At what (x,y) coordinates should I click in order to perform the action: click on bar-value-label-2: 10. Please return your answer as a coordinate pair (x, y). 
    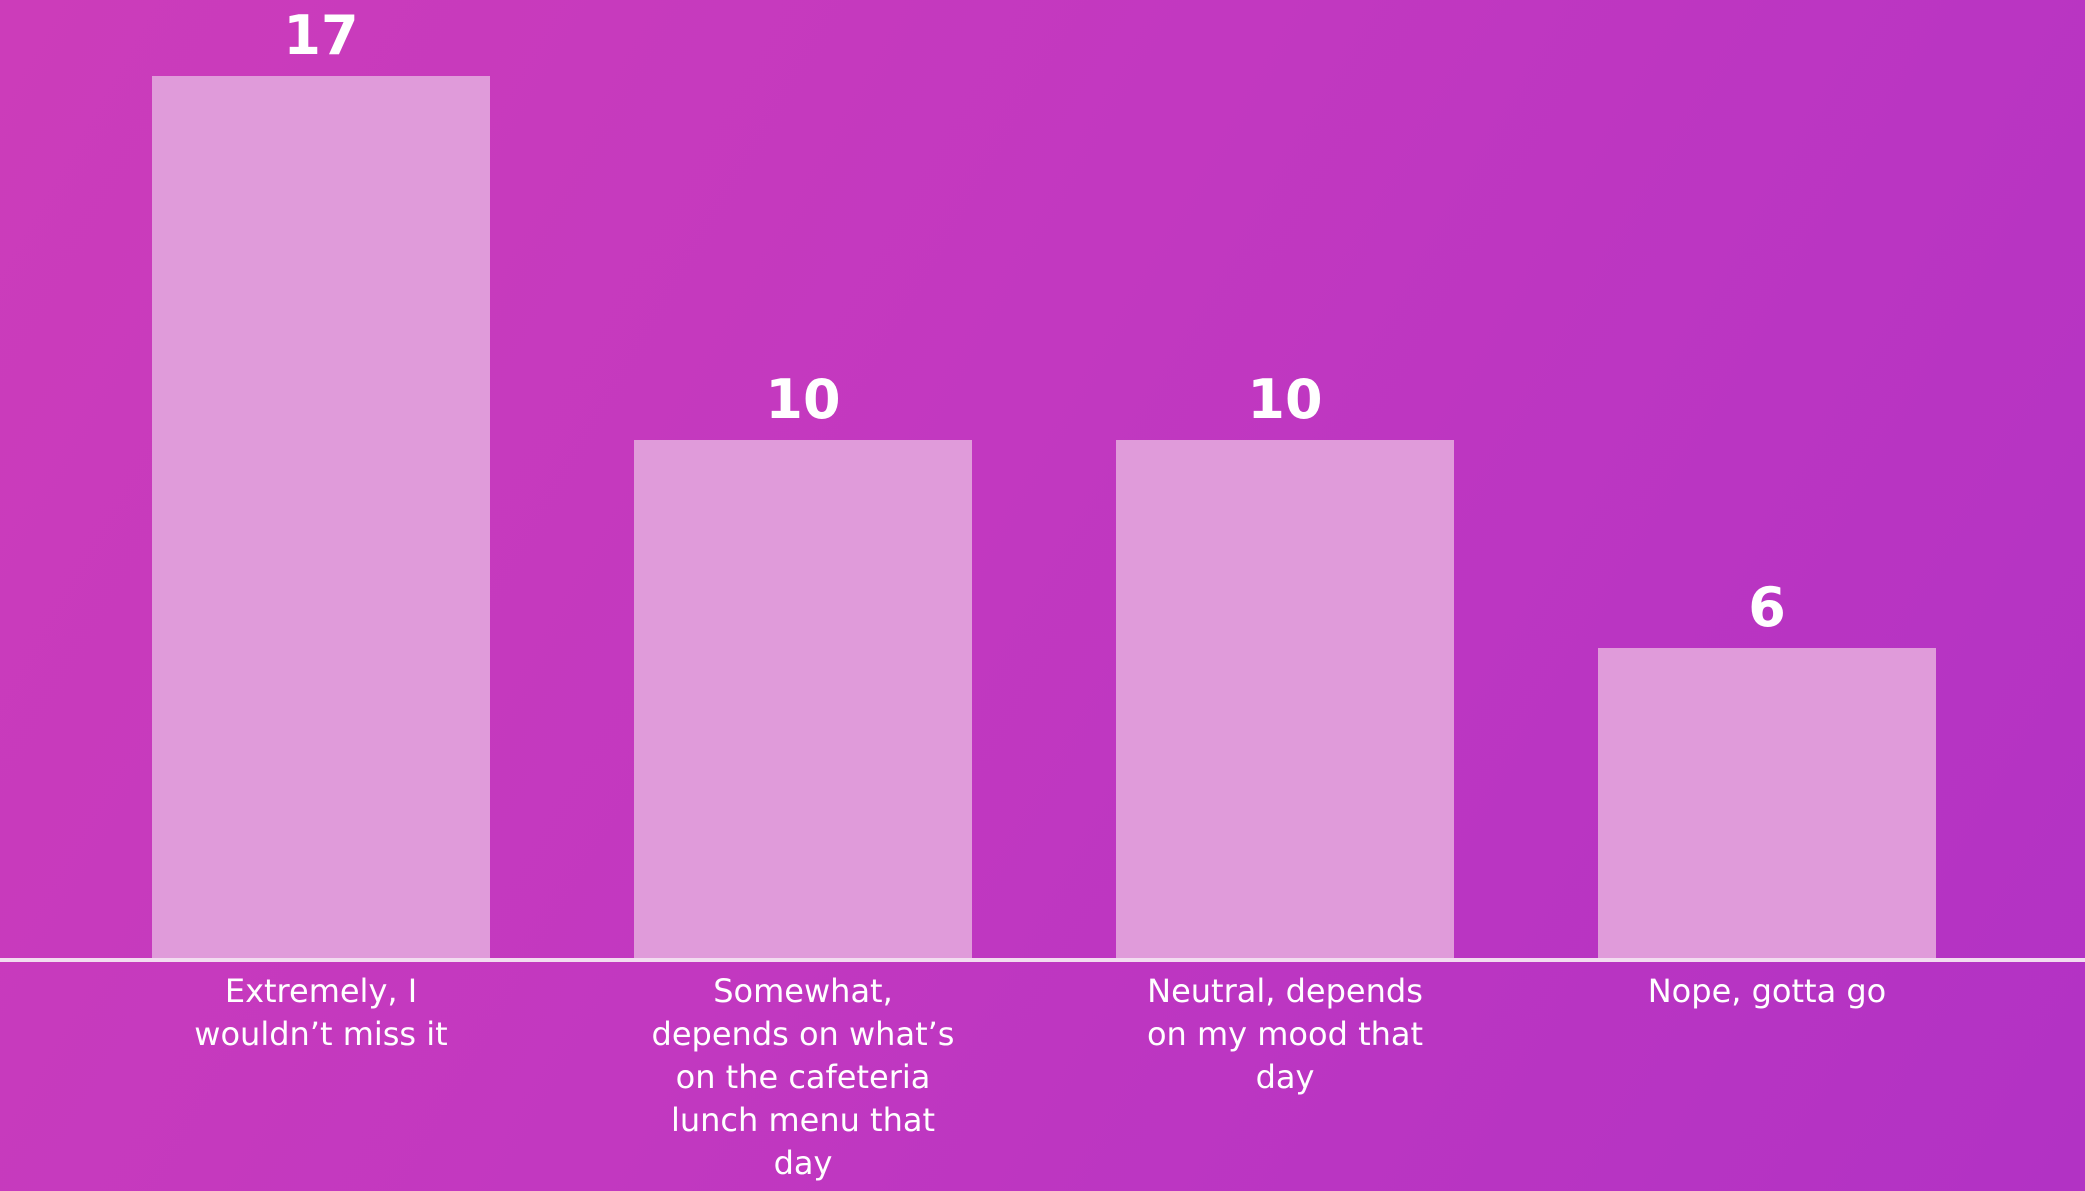
    Looking at the image, I should click on (802, 399).